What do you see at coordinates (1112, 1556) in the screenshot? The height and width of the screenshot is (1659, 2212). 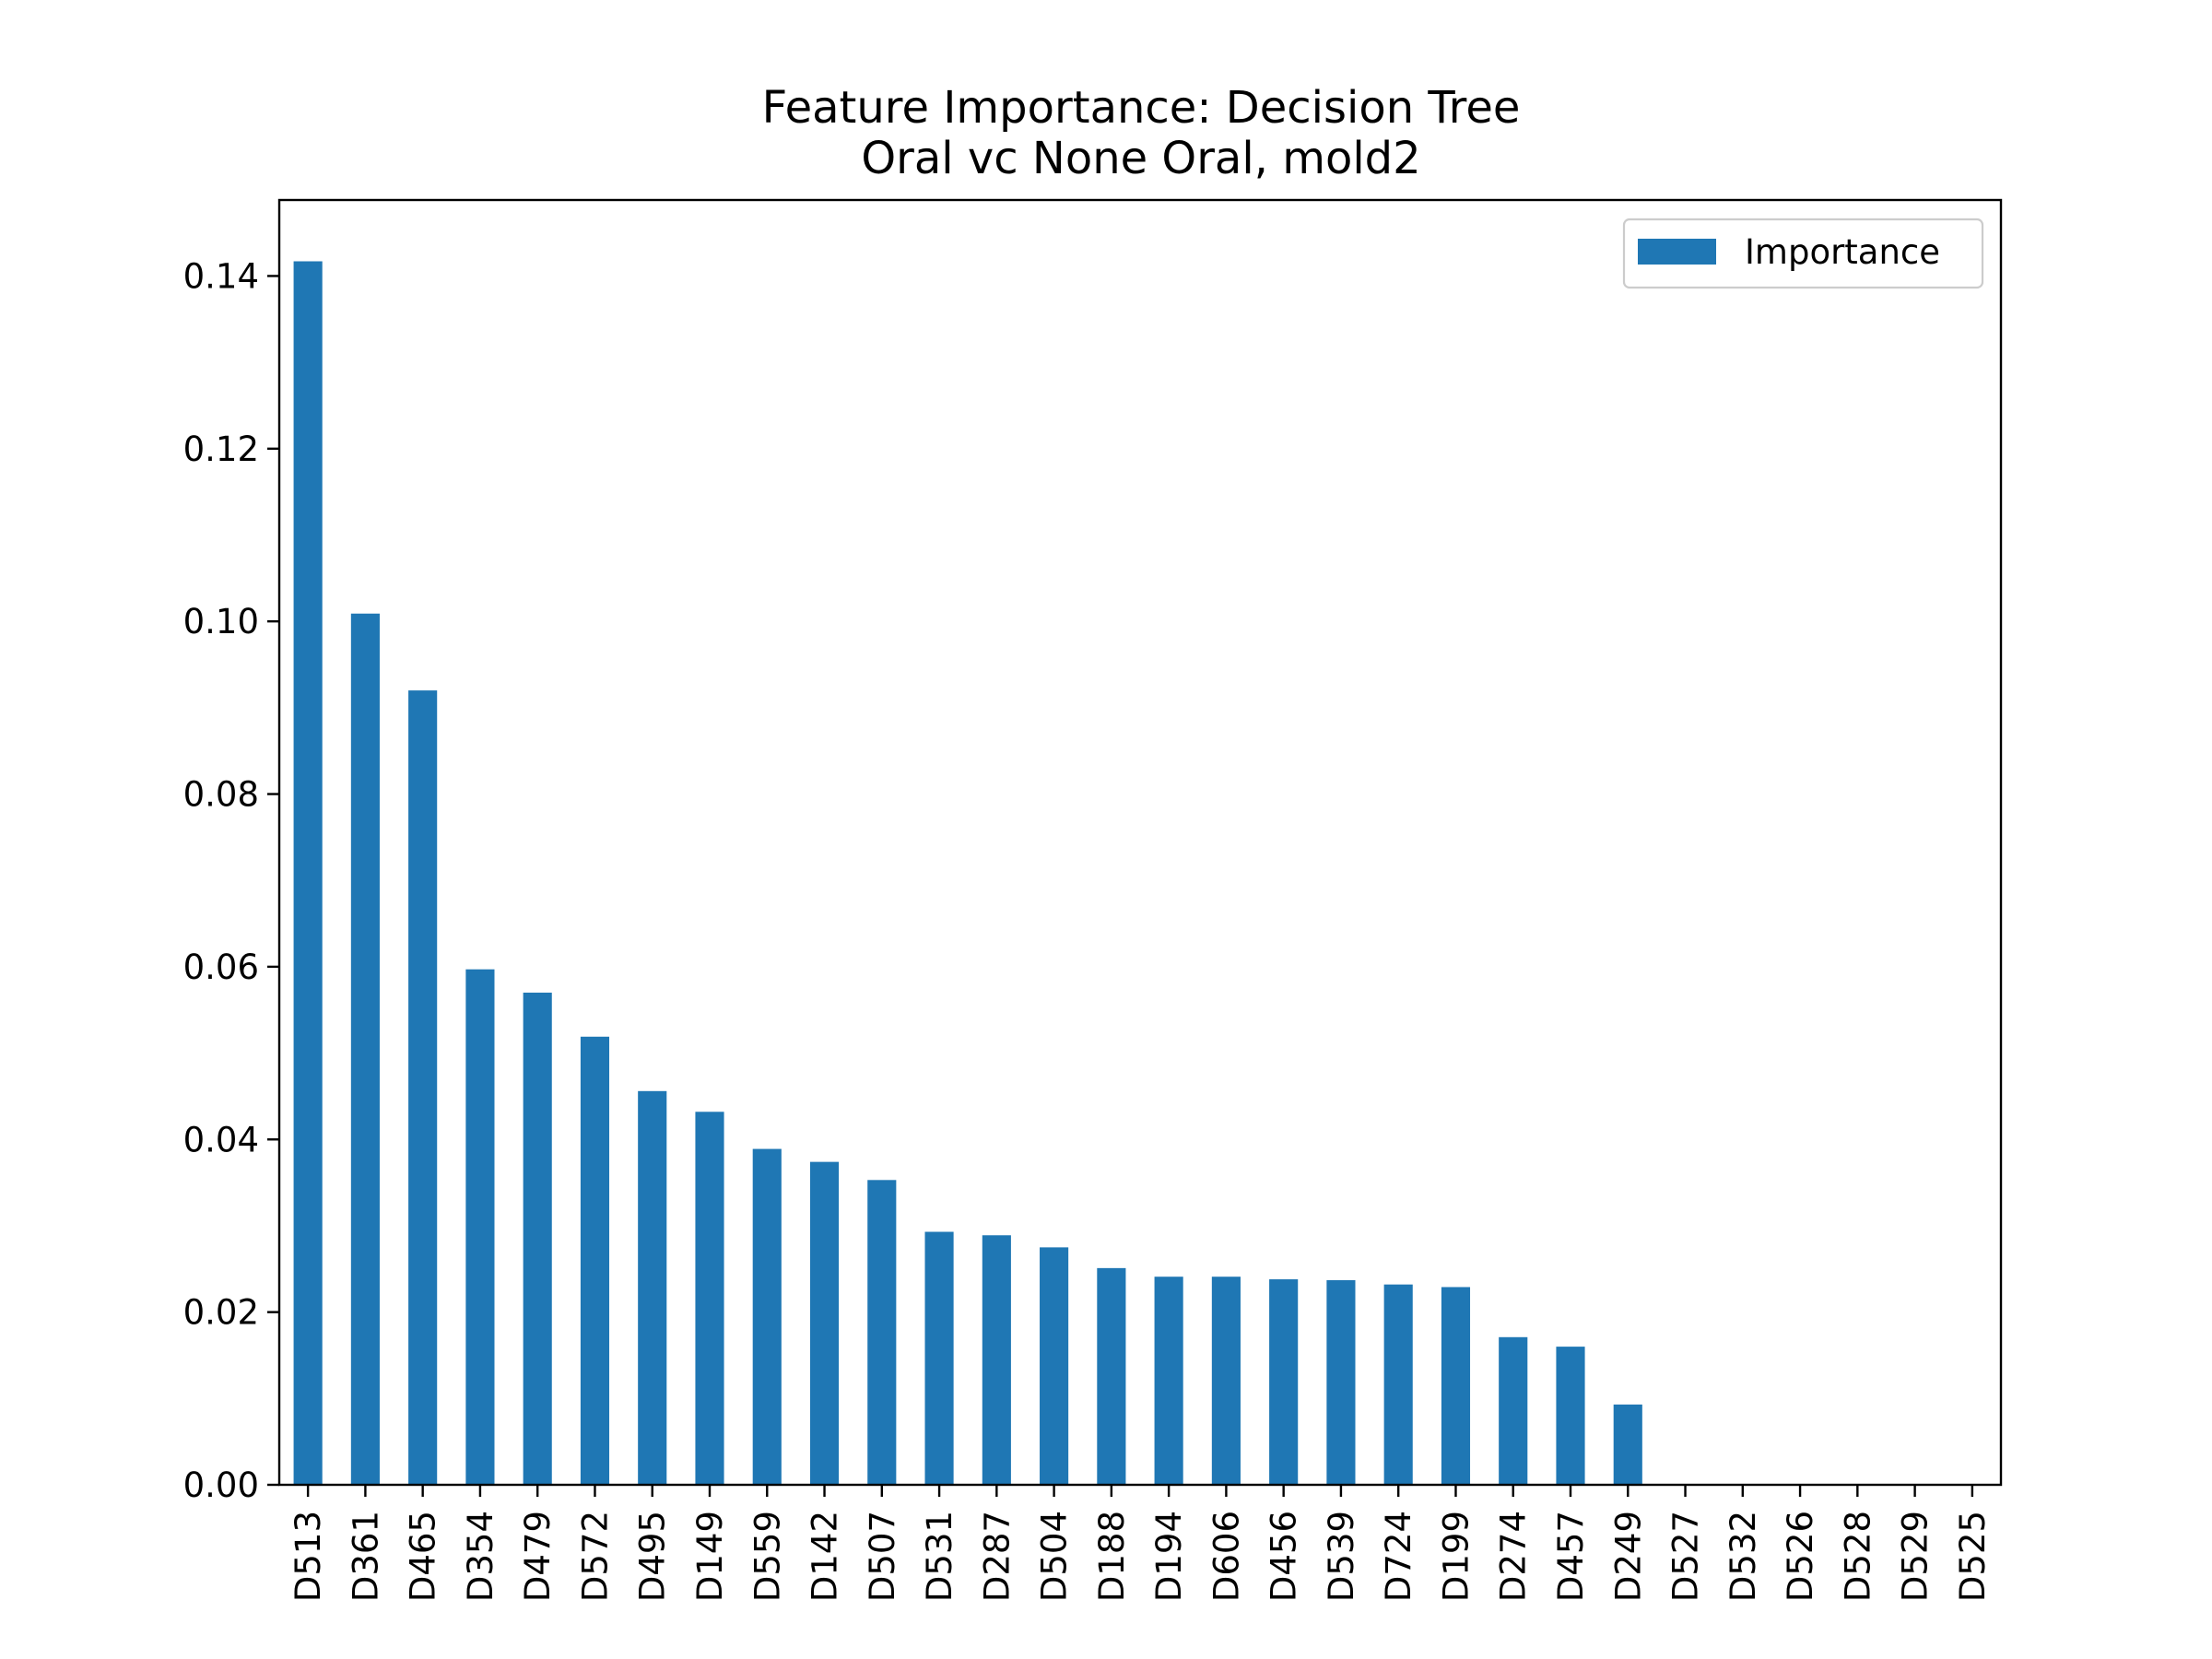 I see `x-tick-label: D188` at bounding box center [1112, 1556].